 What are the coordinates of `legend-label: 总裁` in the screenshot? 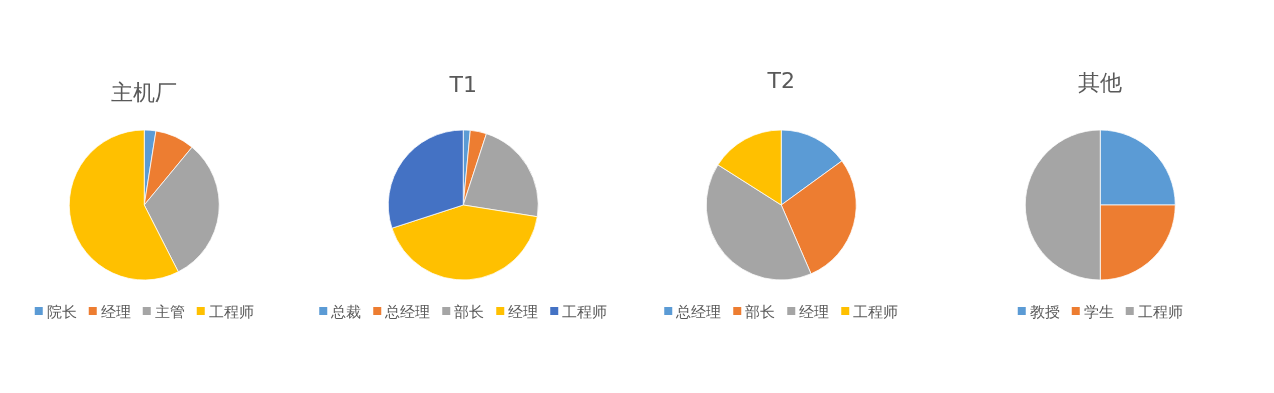 It's located at (345, 312).